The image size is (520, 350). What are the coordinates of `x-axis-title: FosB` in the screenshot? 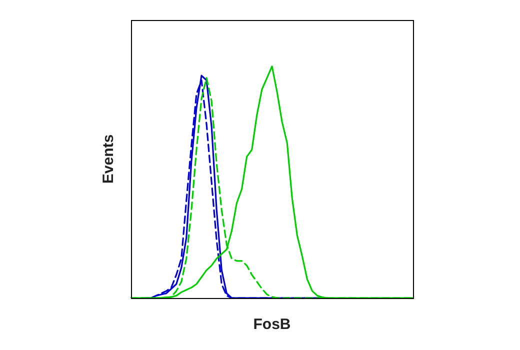 It's located at (272, 325).